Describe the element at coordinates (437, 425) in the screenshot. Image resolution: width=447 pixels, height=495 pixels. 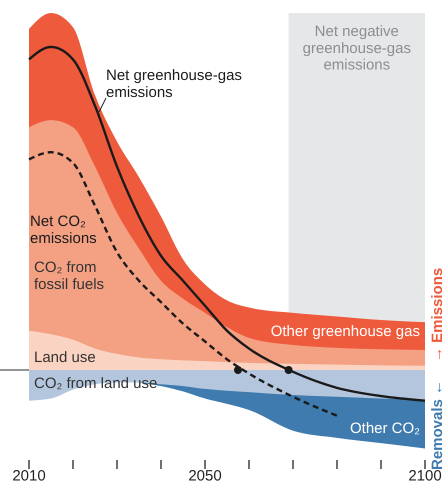
I see `text: Removals ←` at that location.